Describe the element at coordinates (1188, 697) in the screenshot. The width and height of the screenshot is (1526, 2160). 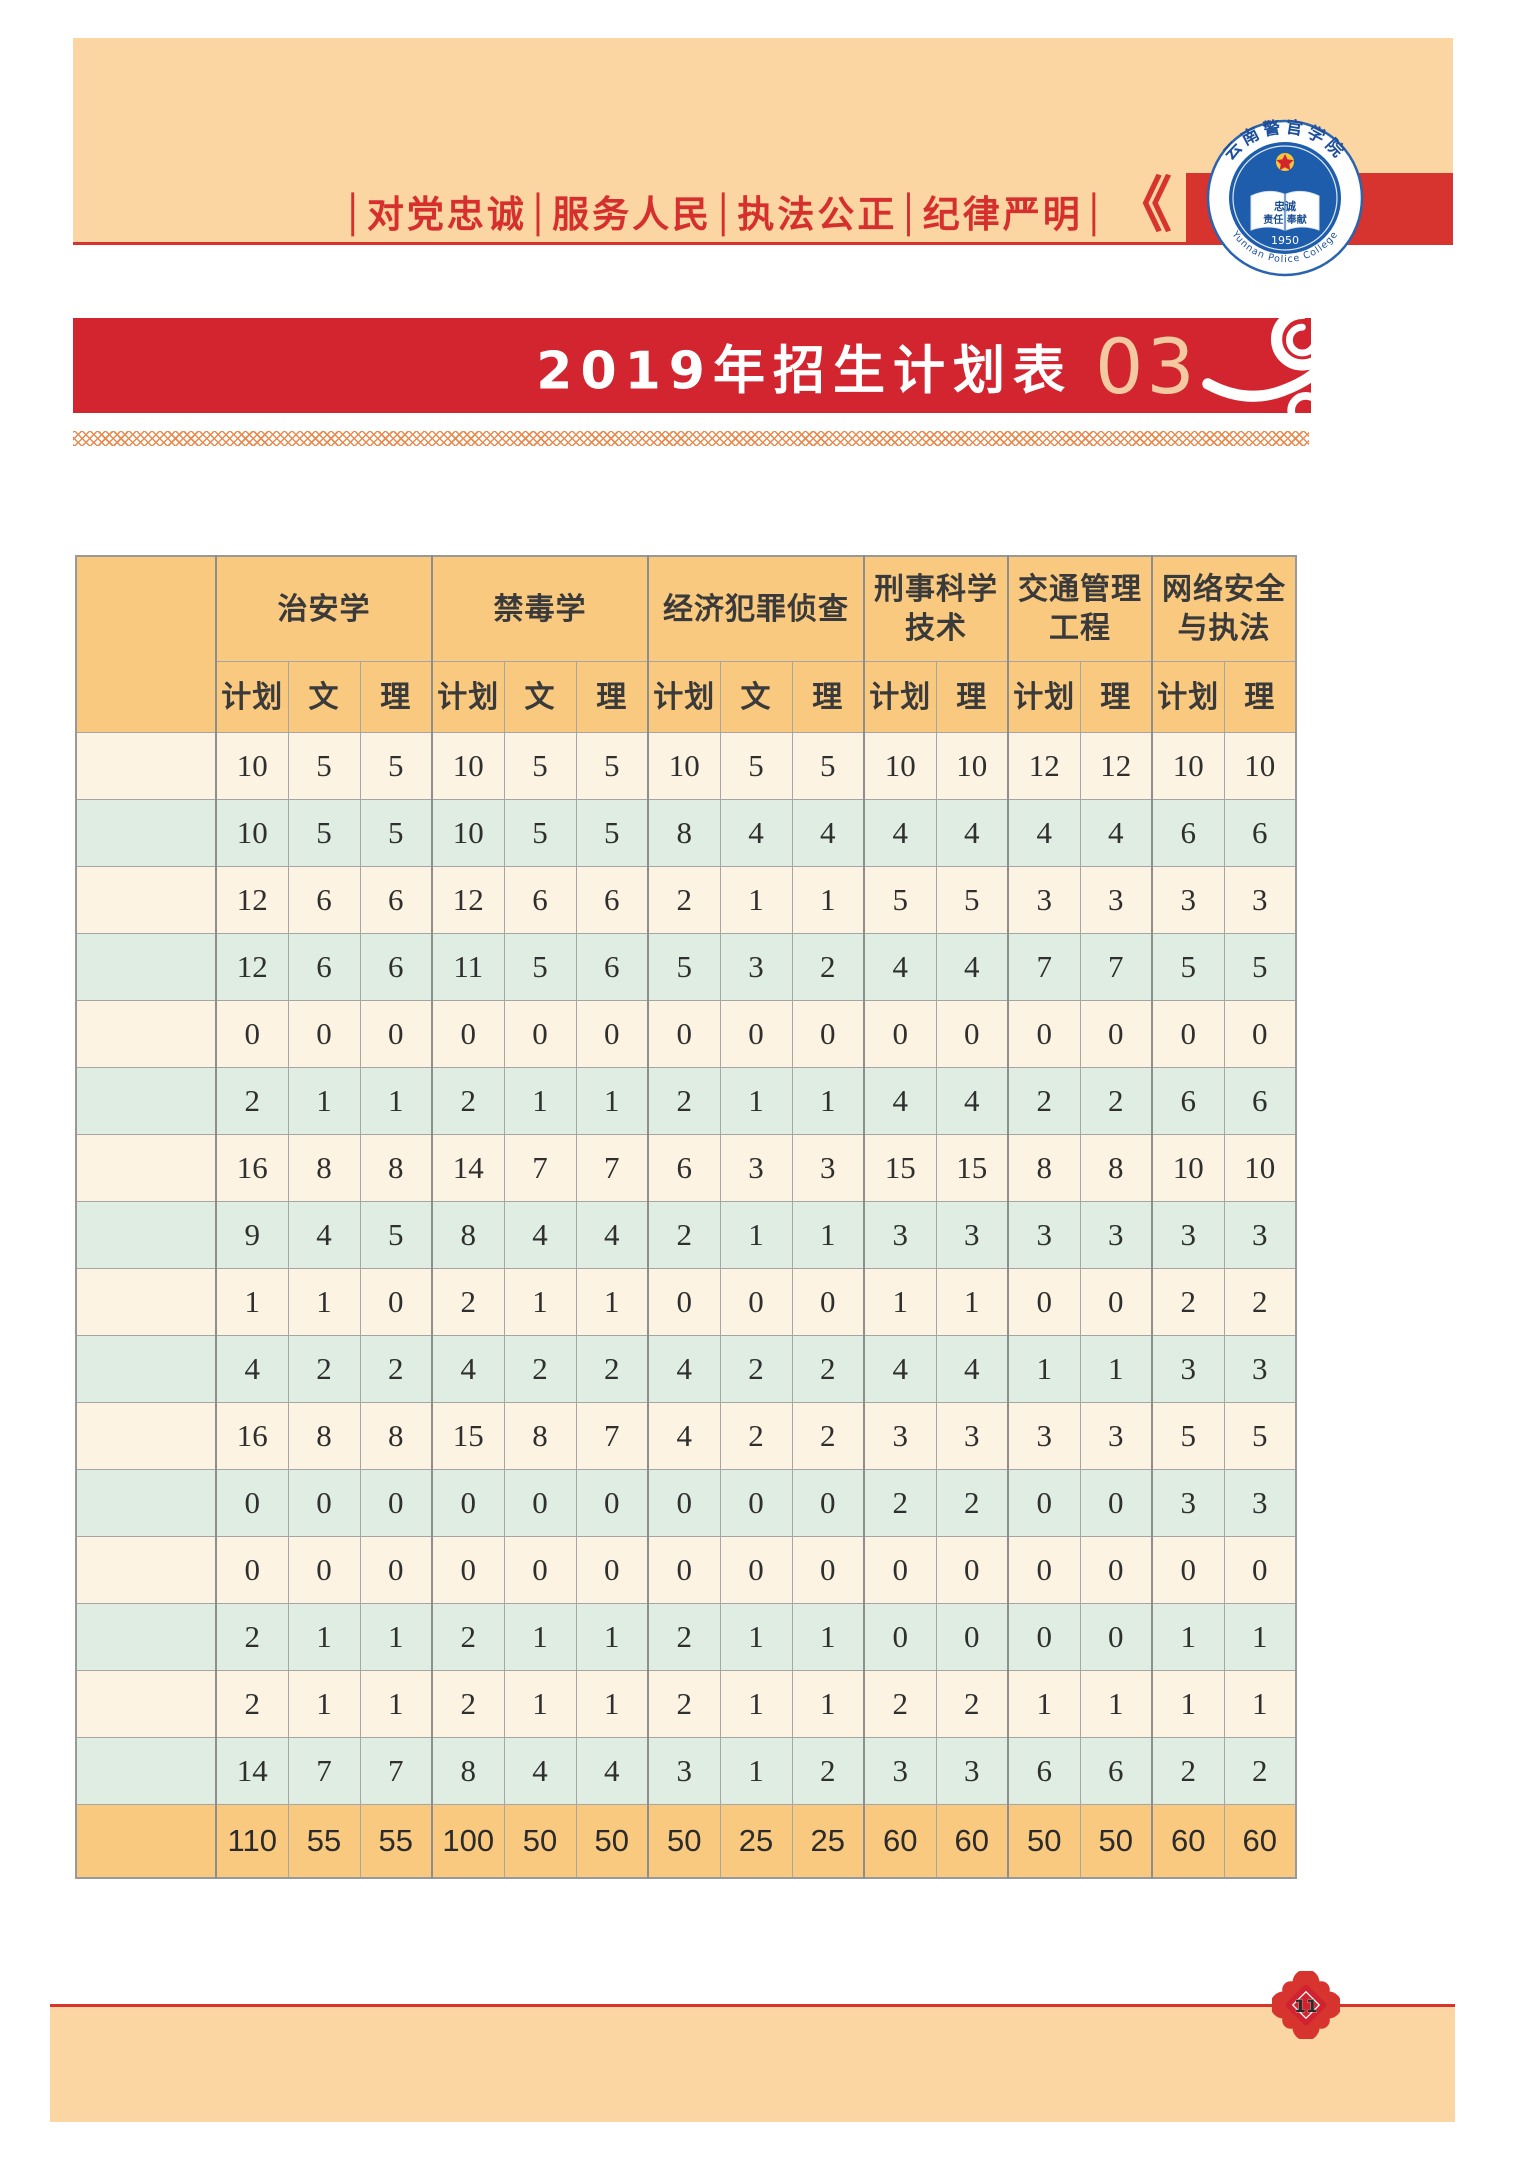
I see `sub-header: 计划` at that location.